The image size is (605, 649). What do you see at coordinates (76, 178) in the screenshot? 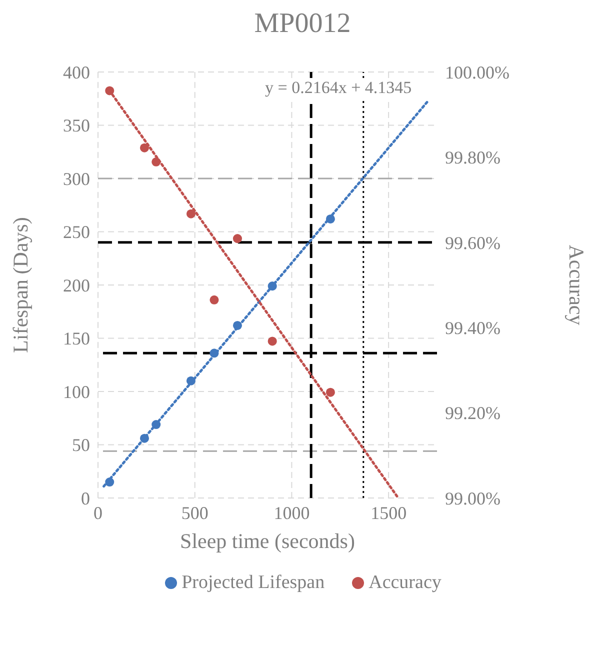
I see `y-tick-label: 300` at bounding box center [76, 178].